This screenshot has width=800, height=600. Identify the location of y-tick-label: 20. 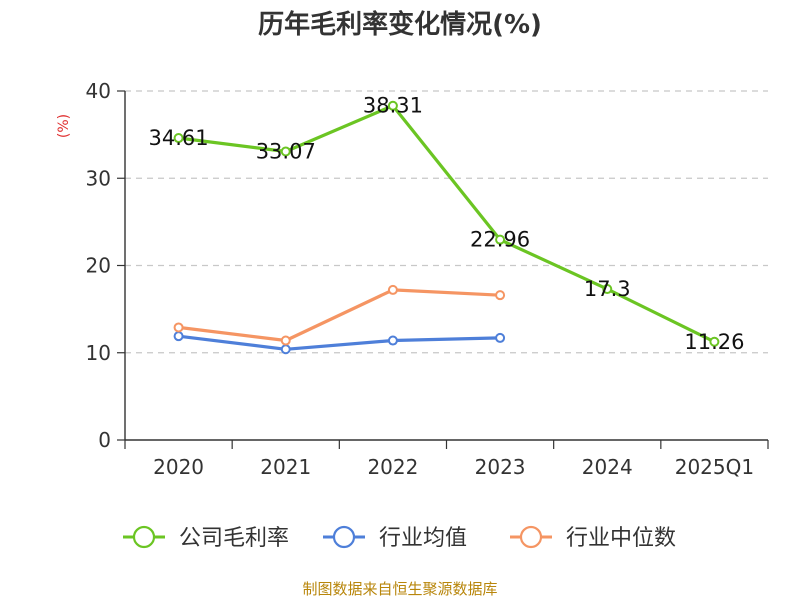
(98, 266).